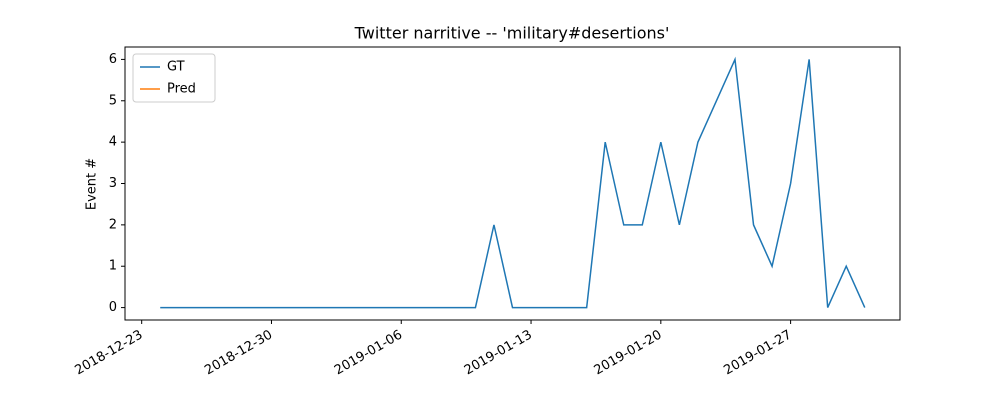 Image resolution: width=1000 pixels, height=400 pixels. What do you see at coordinates (498, 353) in the screenshot?
I see `x-tick-label: 2019-01-13` at bounding box center [498, 353].